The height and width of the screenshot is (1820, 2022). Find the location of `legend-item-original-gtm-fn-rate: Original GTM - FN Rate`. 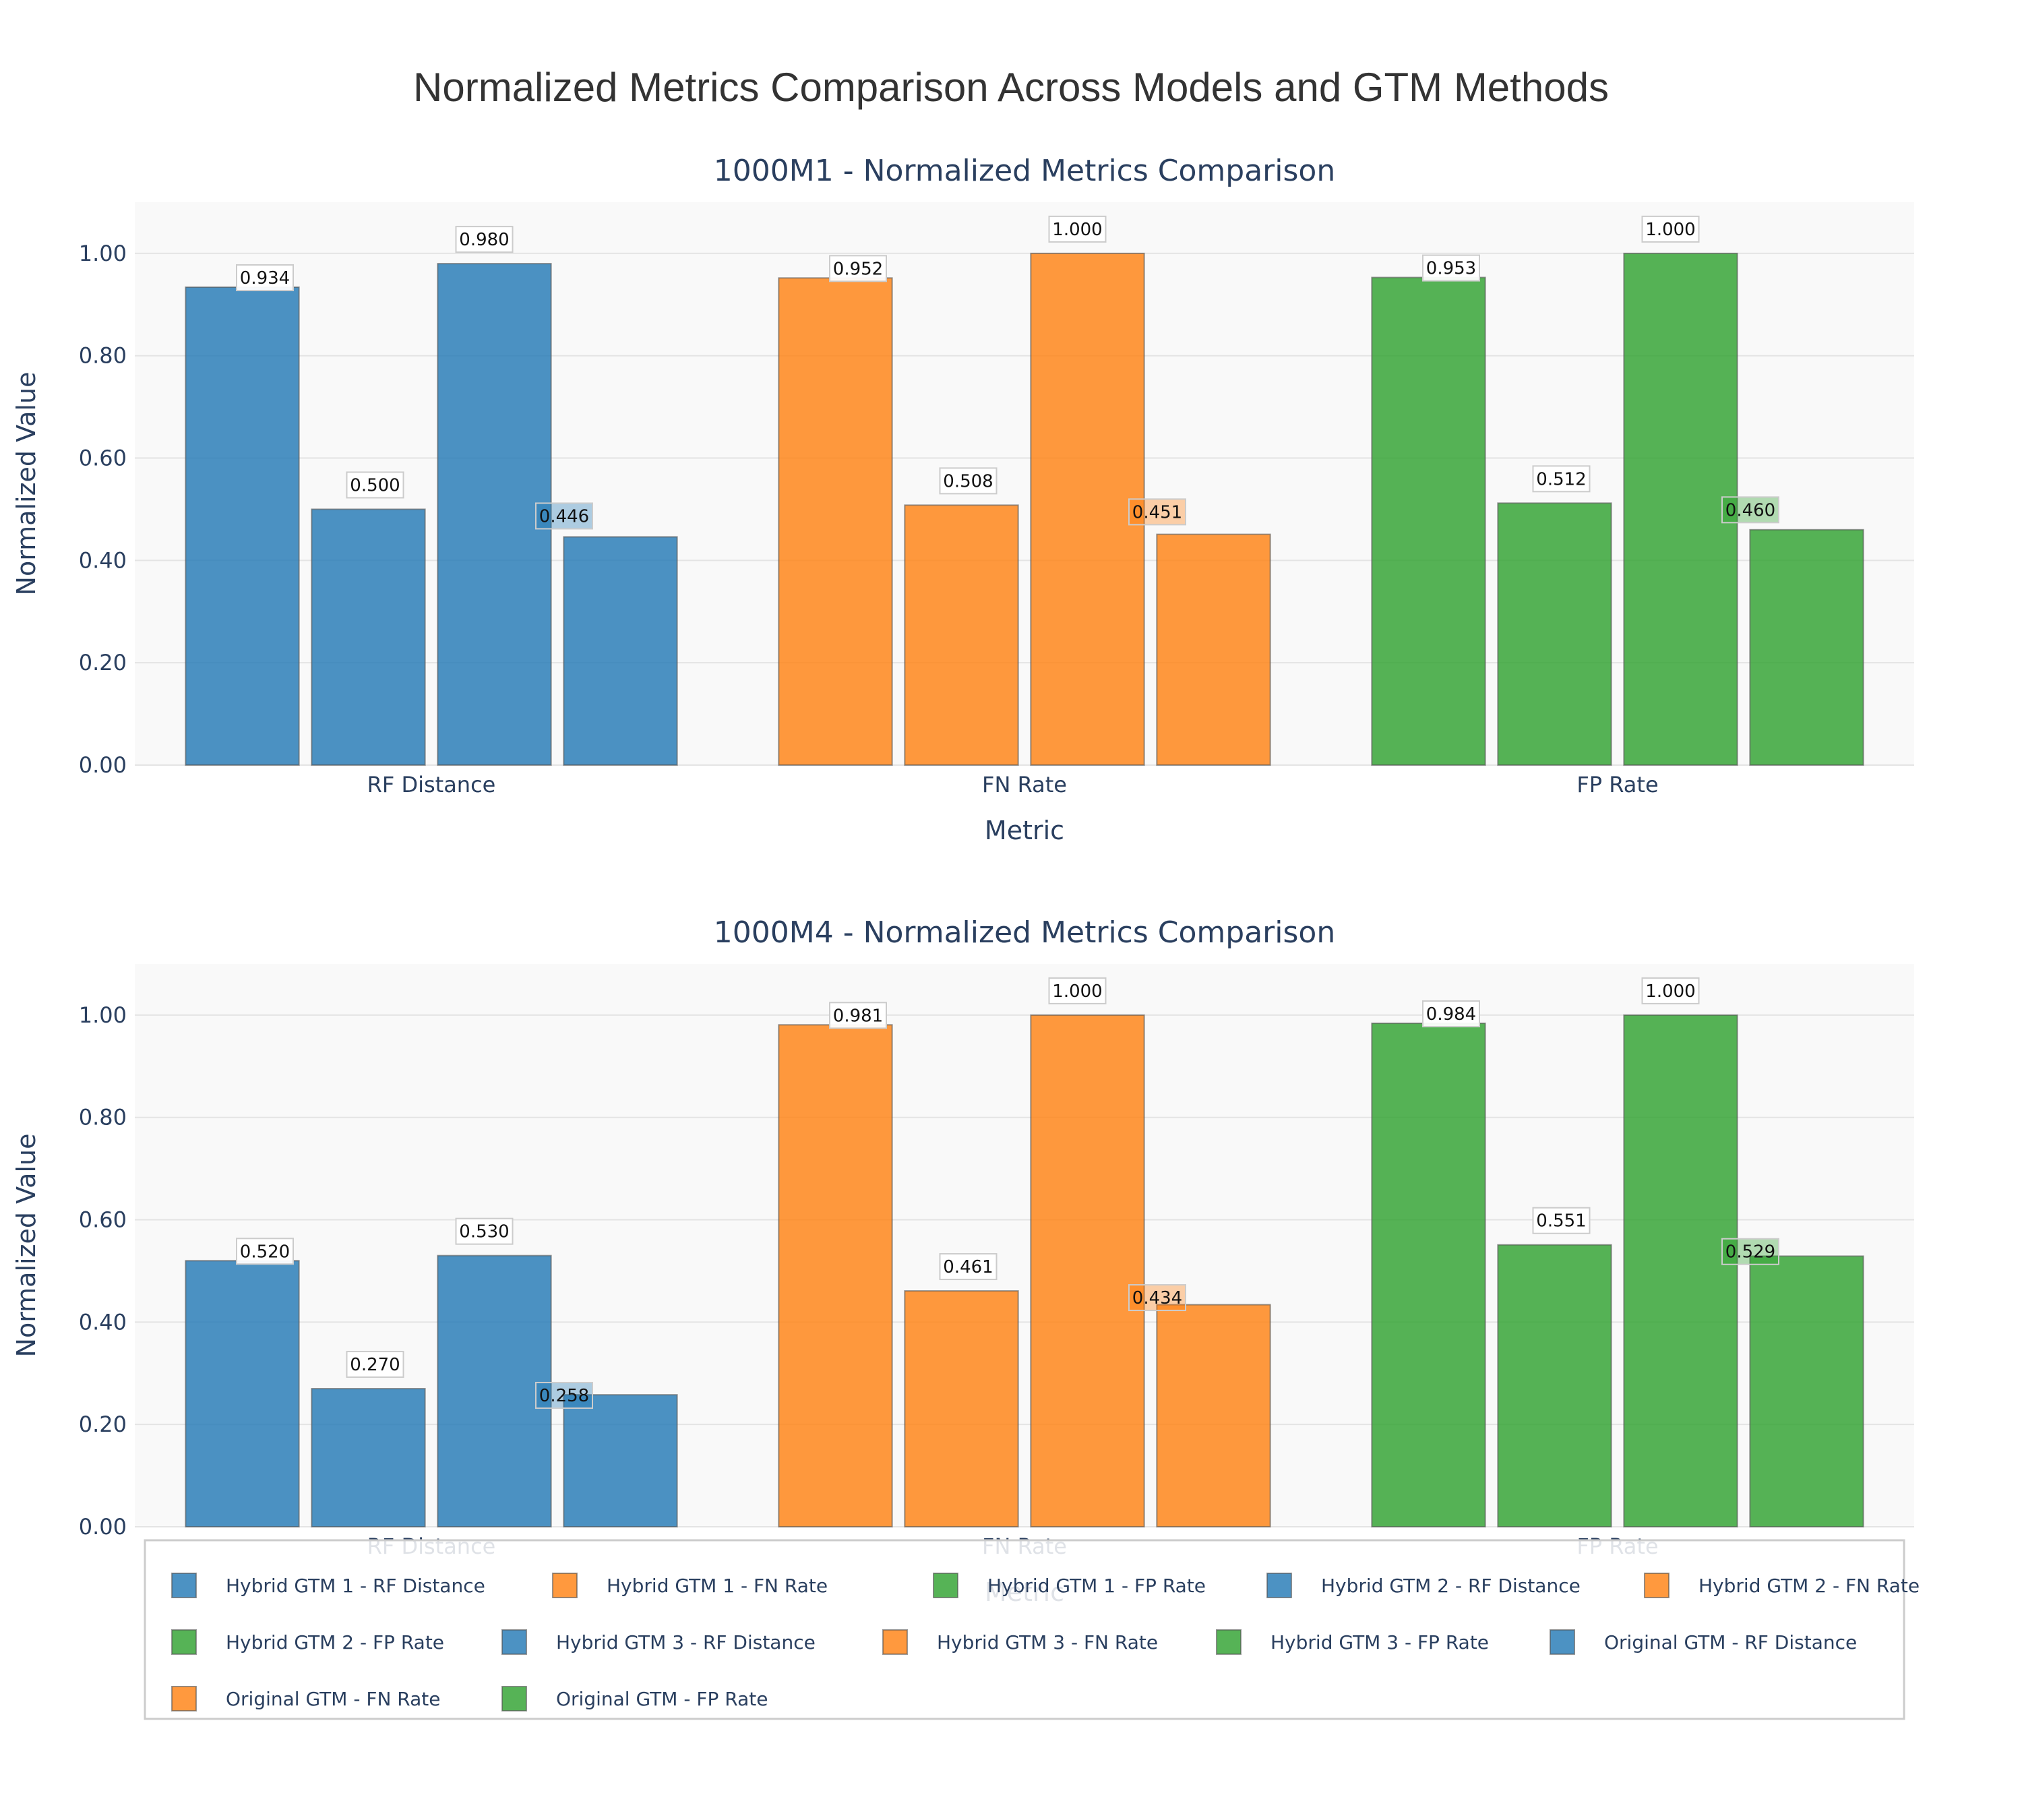

legend-item-original-gtm-fn-rate: Original GTM - FN Rate is located at coordinates (333, 1699).